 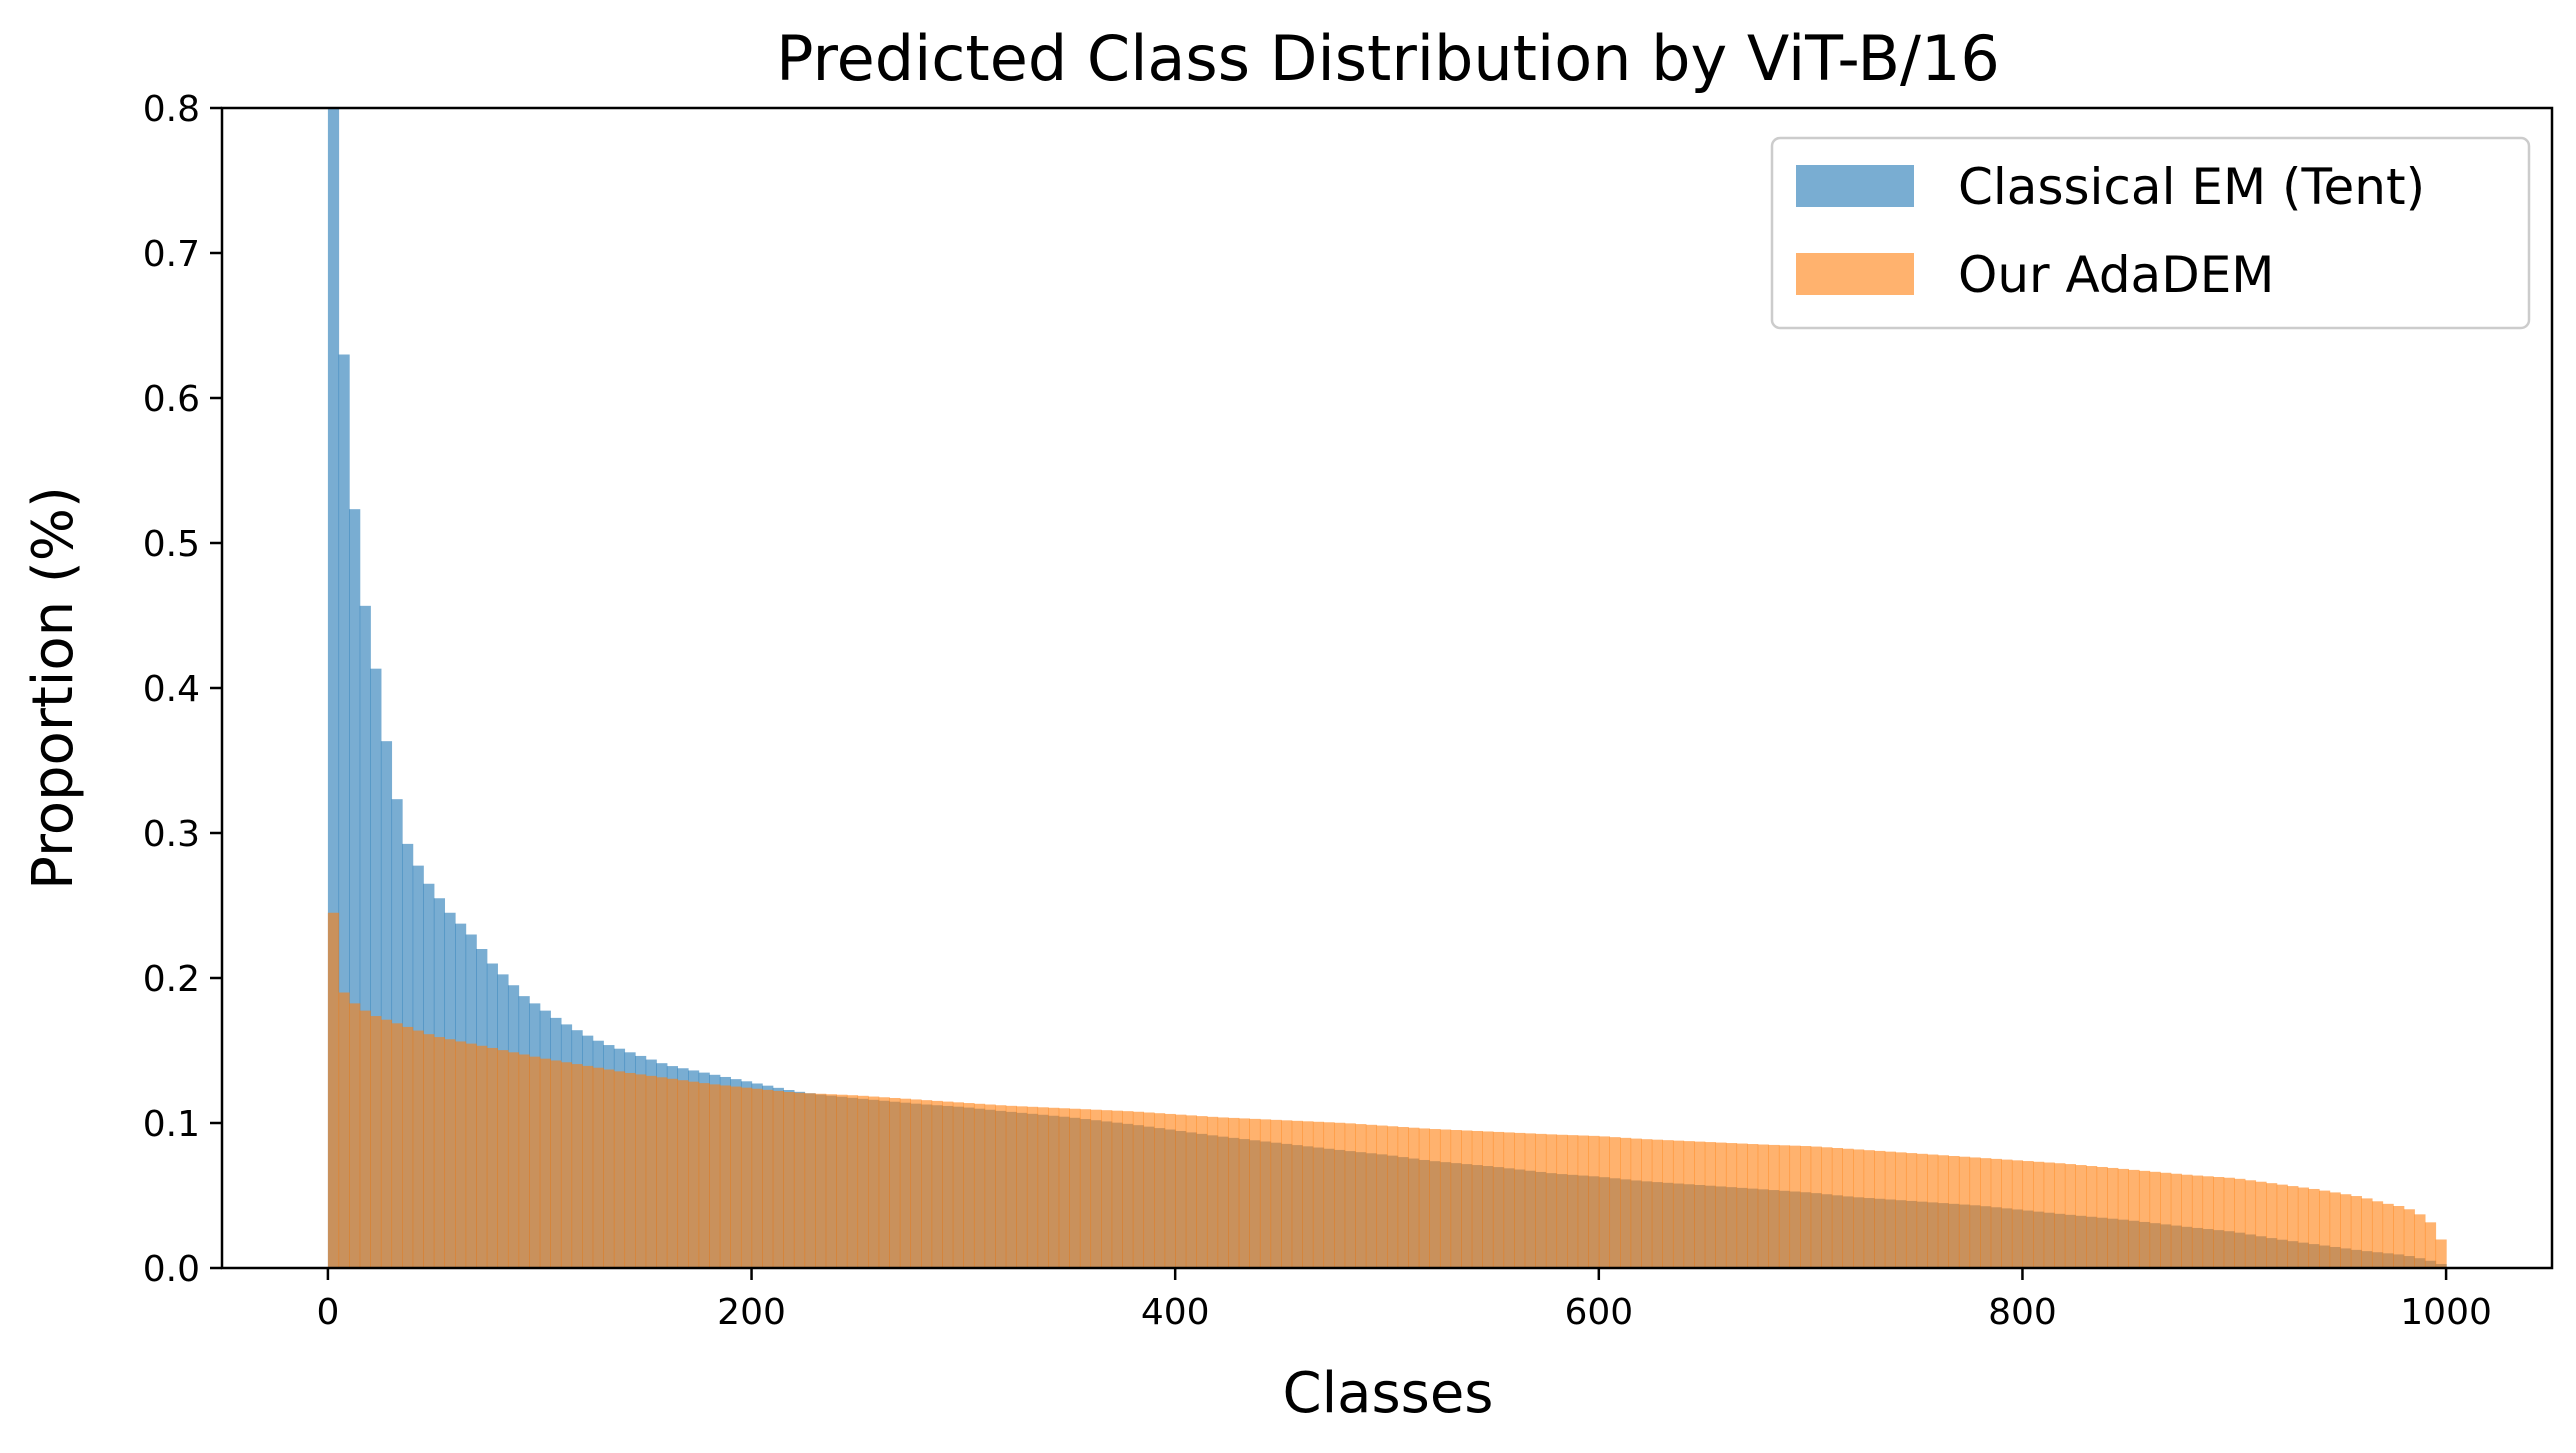 What do you see at coordinates (171, 254) in the screenshot?
I see `y-tick-label: 0.7` at bounding box center [171, 254].